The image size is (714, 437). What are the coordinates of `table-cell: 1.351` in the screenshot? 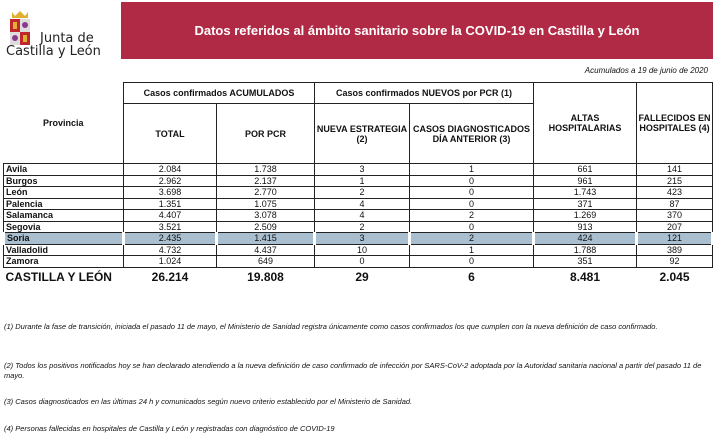 It's located at (170, 203).